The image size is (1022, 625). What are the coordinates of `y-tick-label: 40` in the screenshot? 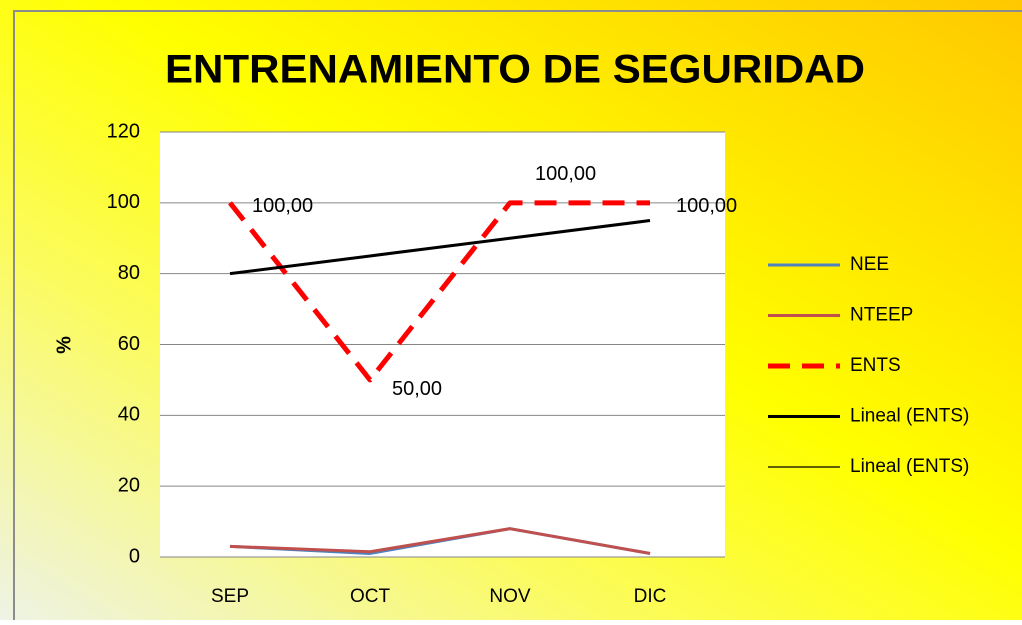 It's located at (129, 415).